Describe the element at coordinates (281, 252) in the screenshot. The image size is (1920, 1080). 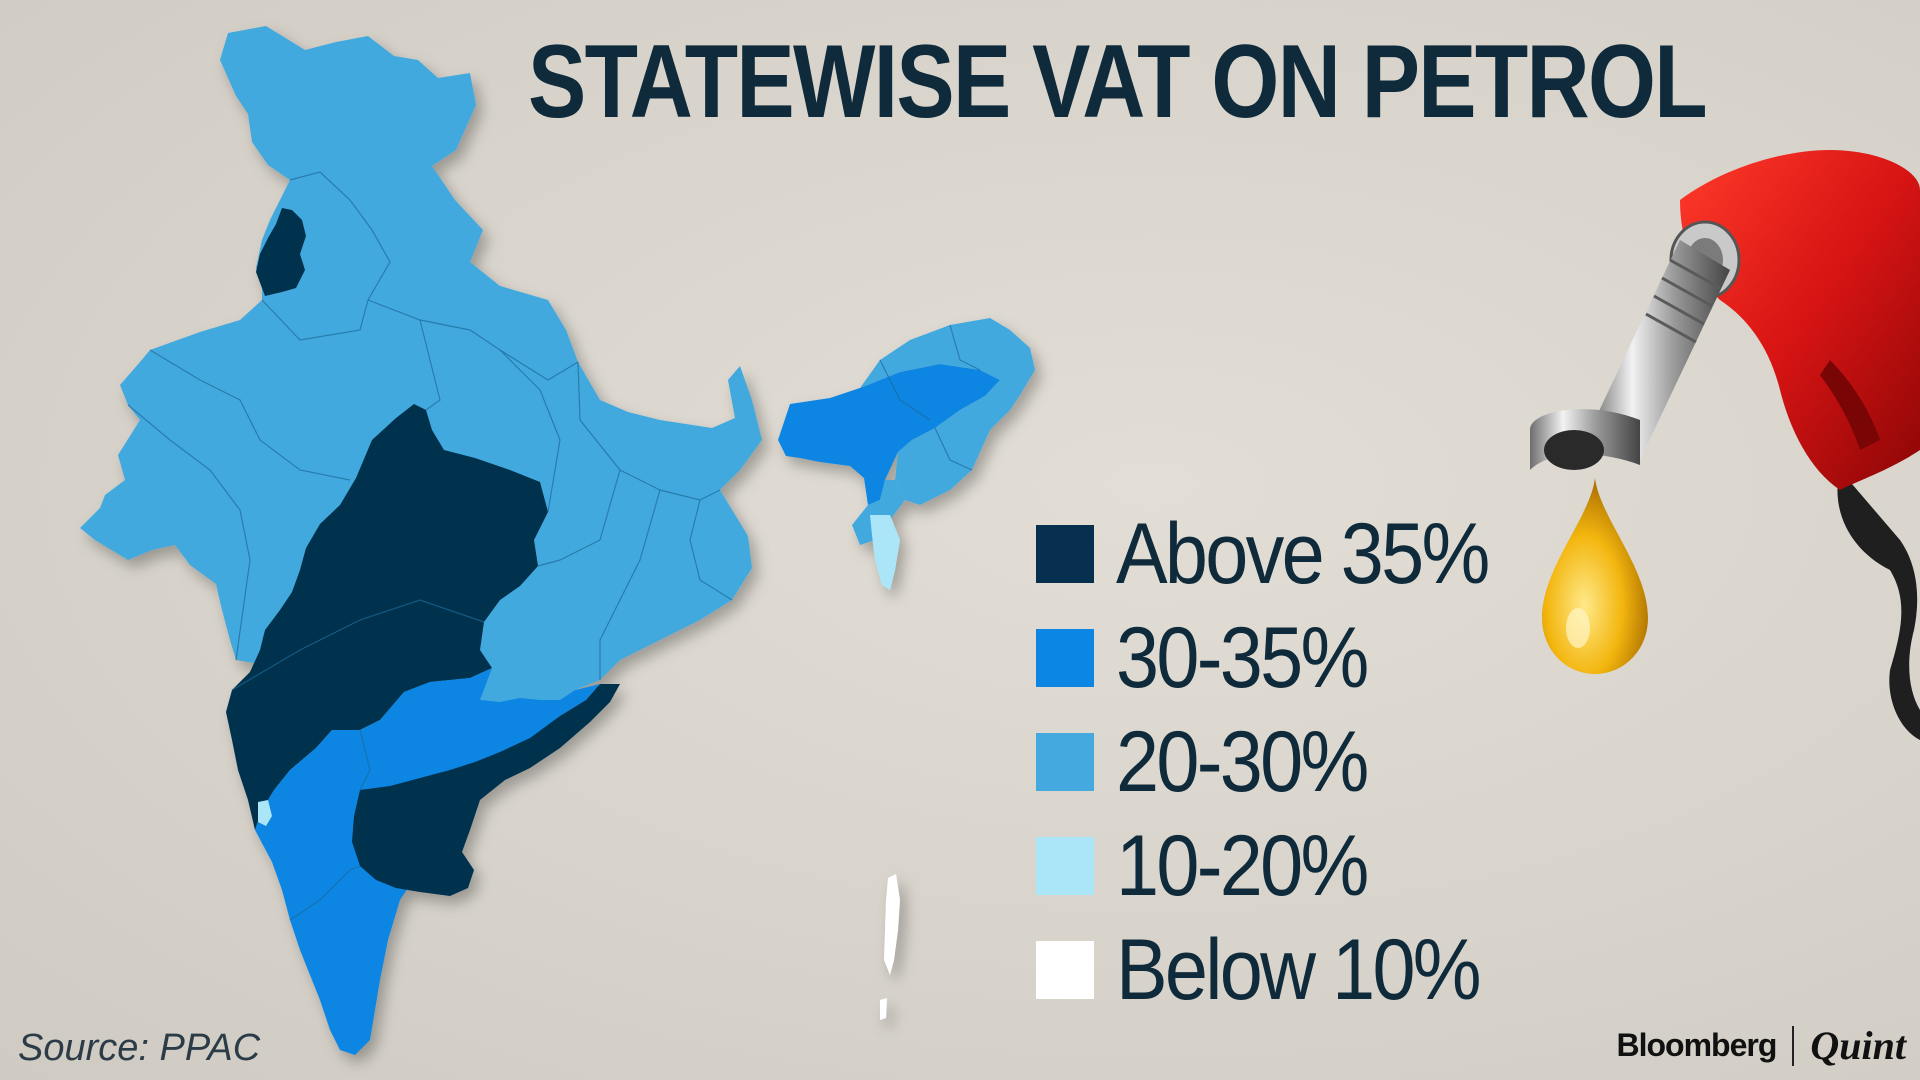
I see `region-punjab` at that location.